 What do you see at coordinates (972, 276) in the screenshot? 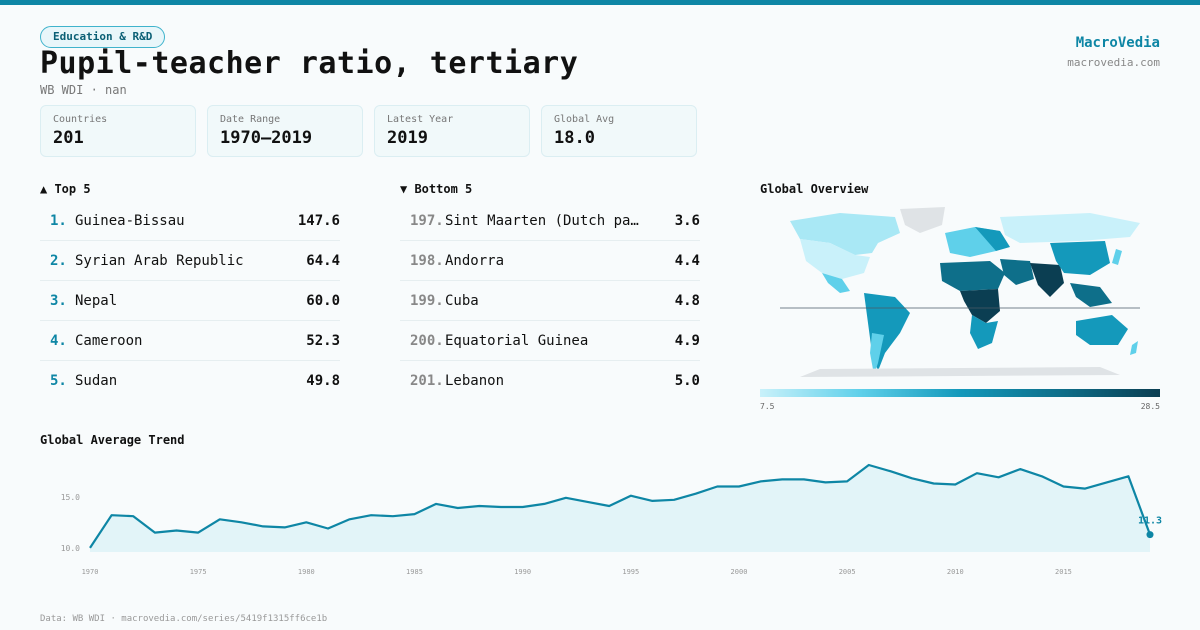
I see `map-region-north-africa` at bounding box center [972, 276].